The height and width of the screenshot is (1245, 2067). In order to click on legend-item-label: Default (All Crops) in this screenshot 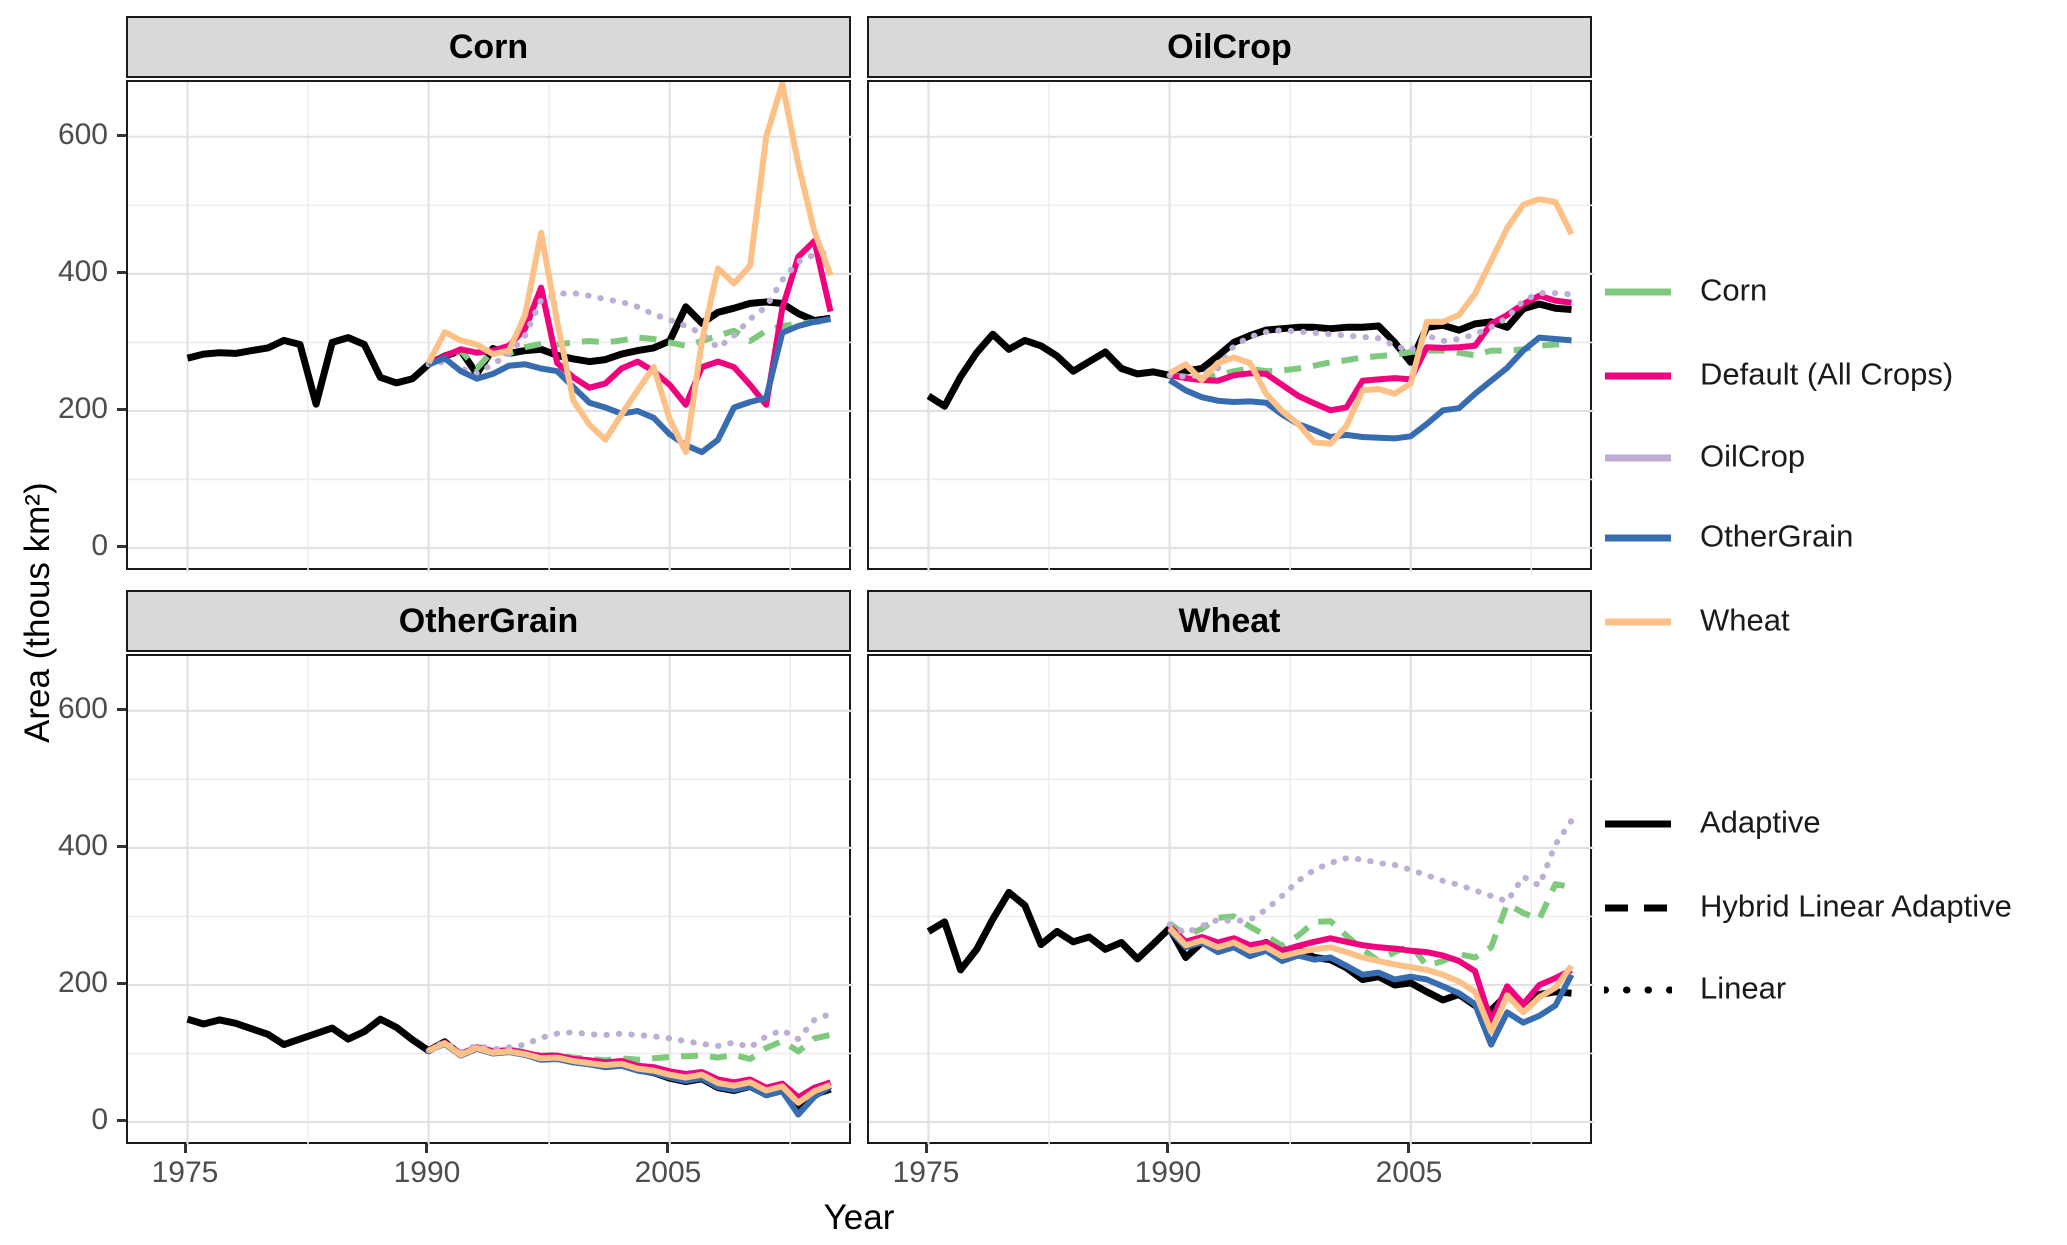, I will do `click(1827, 374)`.